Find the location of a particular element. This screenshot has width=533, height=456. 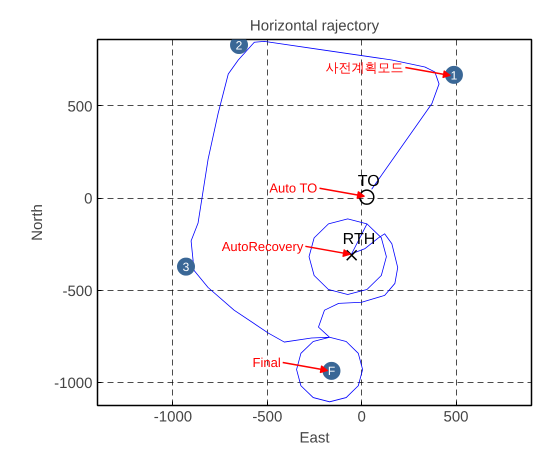

annotation: Auto TO is located at coordinates (293, 188).